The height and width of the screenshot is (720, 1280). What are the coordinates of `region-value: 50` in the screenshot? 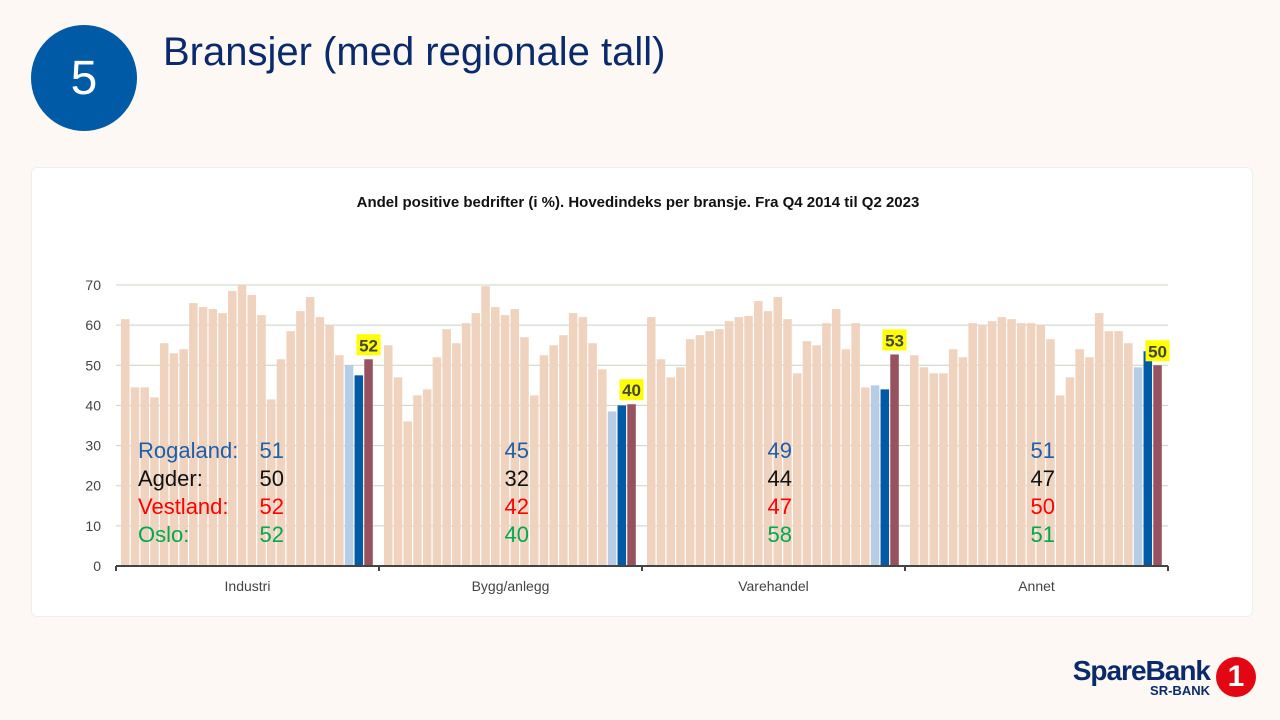 It's located at (272, 478).